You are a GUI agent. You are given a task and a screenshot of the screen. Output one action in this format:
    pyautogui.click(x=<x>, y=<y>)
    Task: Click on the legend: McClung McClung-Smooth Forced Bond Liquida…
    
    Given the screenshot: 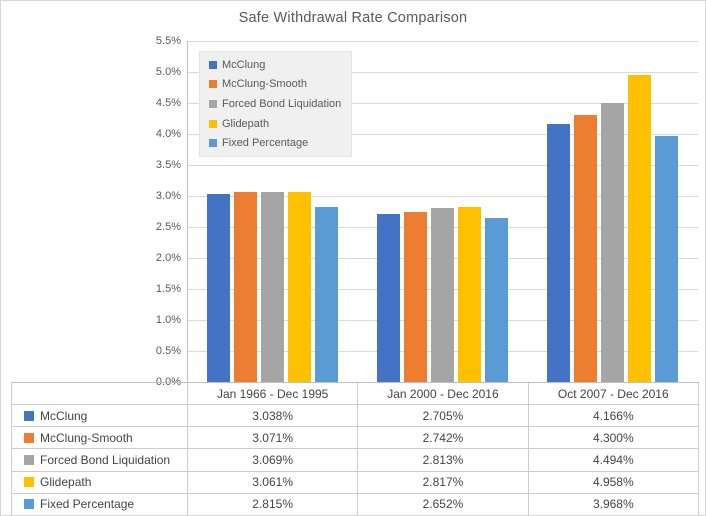 What is the action you would take?
    pyautogui.click(x=275, y=104)
    